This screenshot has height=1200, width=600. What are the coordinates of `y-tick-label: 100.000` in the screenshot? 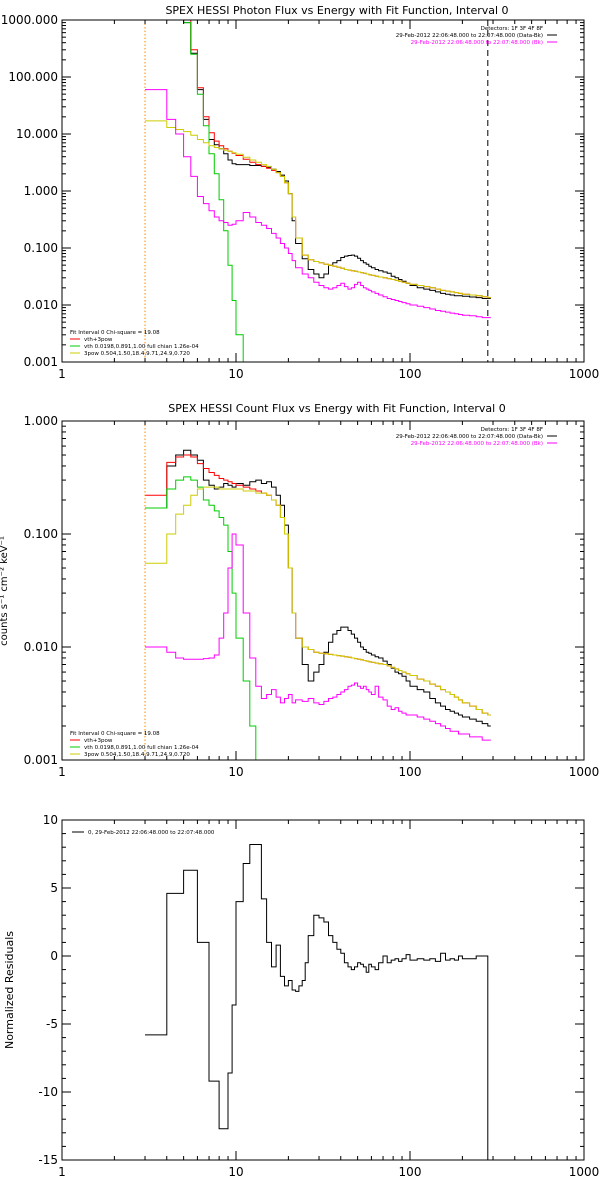 It's located at (33, 77).